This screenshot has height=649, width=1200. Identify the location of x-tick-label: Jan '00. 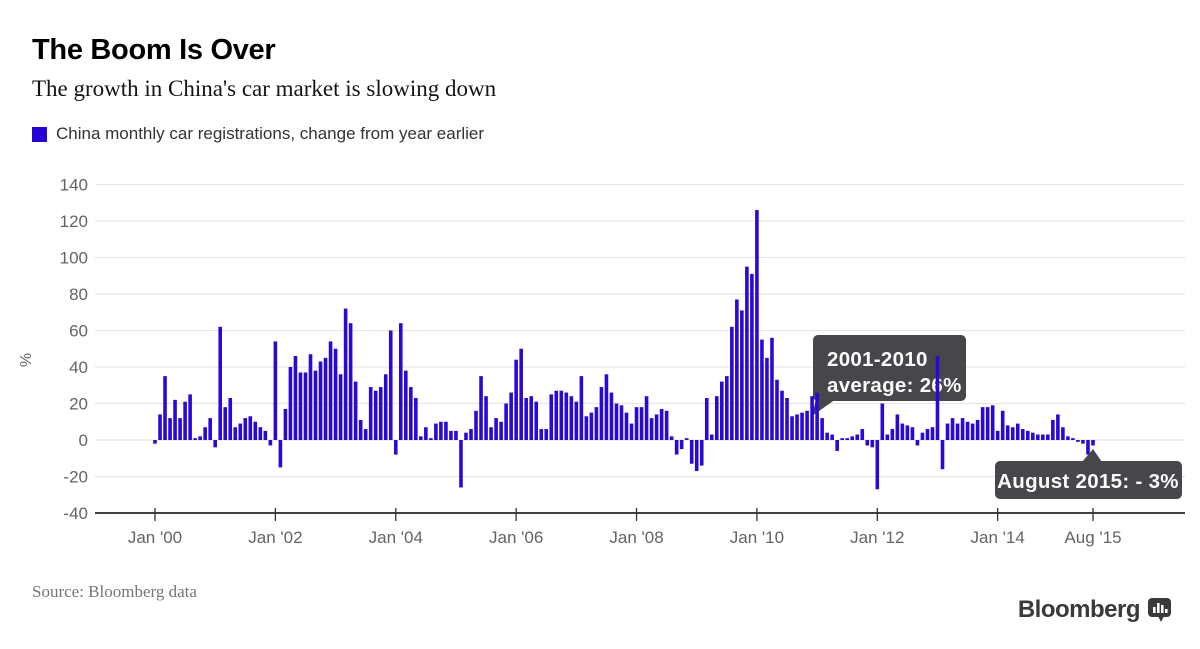
(155, 537).